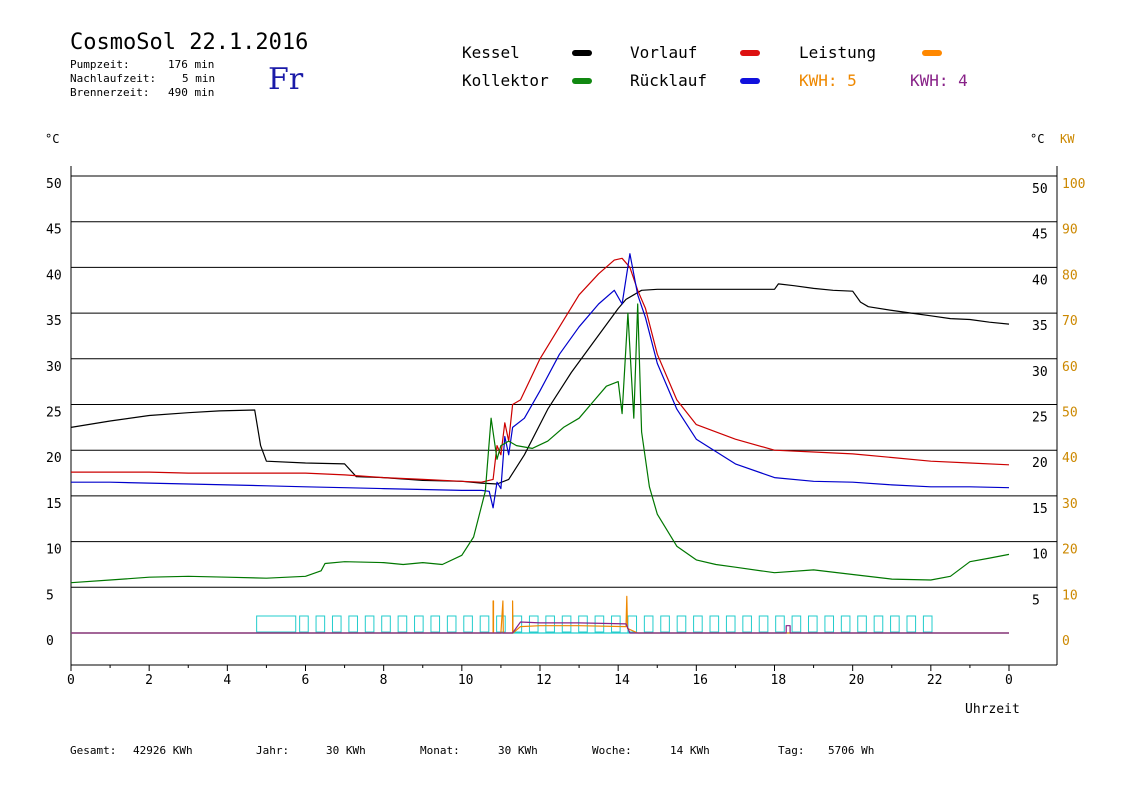  I want to click on stat-label-nachlaufzeit: Nachlaufzeit:, so click(113, 78).